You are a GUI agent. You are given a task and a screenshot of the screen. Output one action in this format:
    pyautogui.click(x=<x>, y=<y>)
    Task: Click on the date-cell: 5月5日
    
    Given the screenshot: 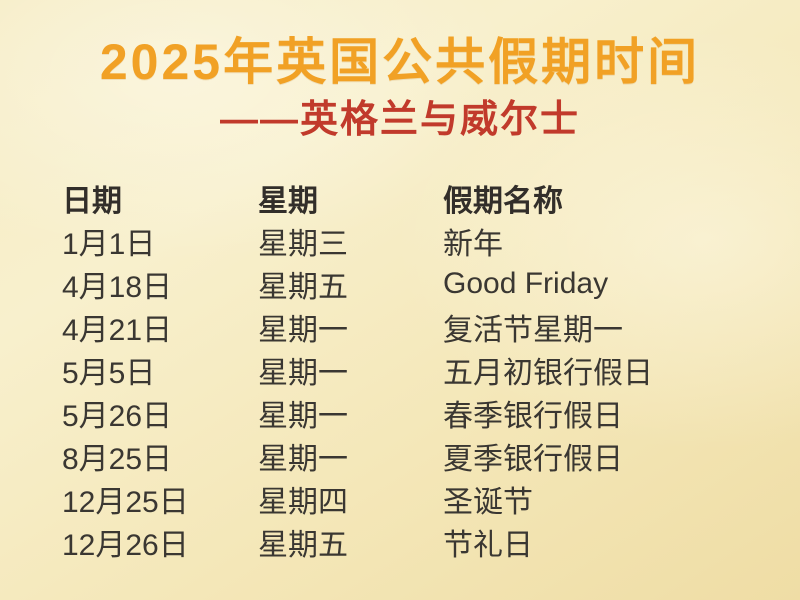 What is the action you would take?
    pyautogui.click(x=109, y=373)
    